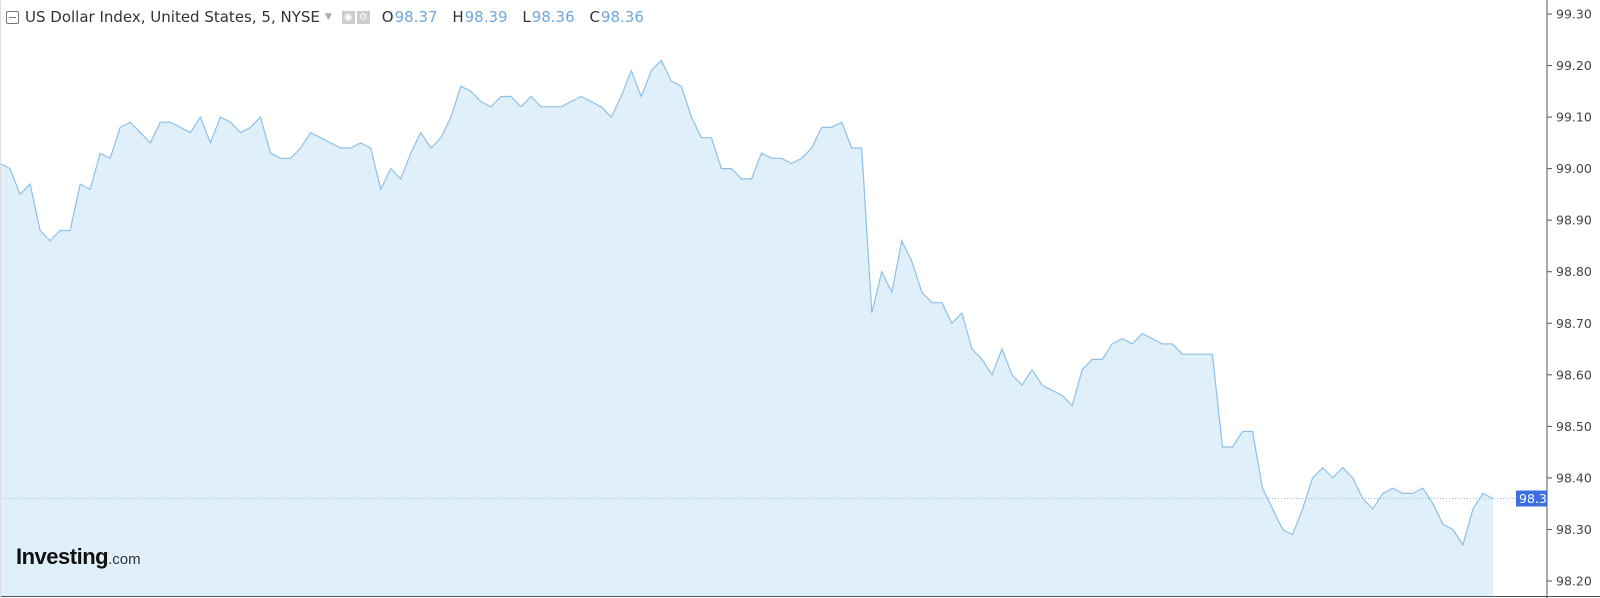 The image size is (1600, 598). Describe the element at coordinates (348, 17) in the screenshot. I see `visibility-eye-icon: ◉` at that location.